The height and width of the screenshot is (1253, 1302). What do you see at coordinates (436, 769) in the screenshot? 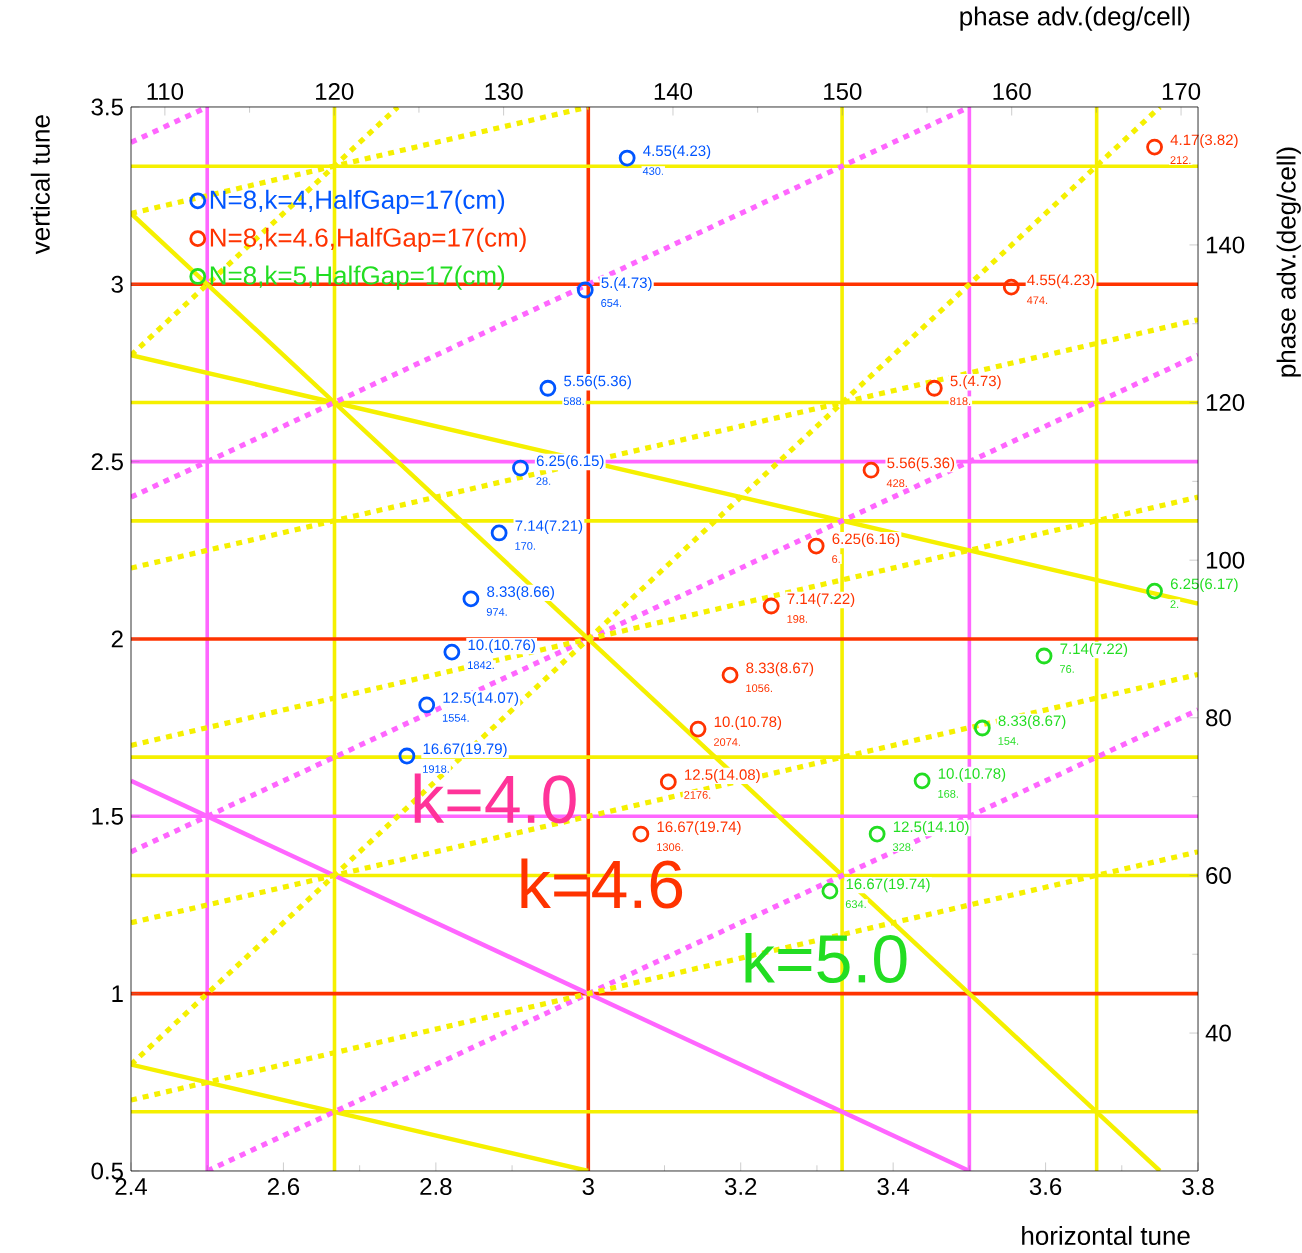
I see `annotation: 1918.` at bounding box center [436, 769].